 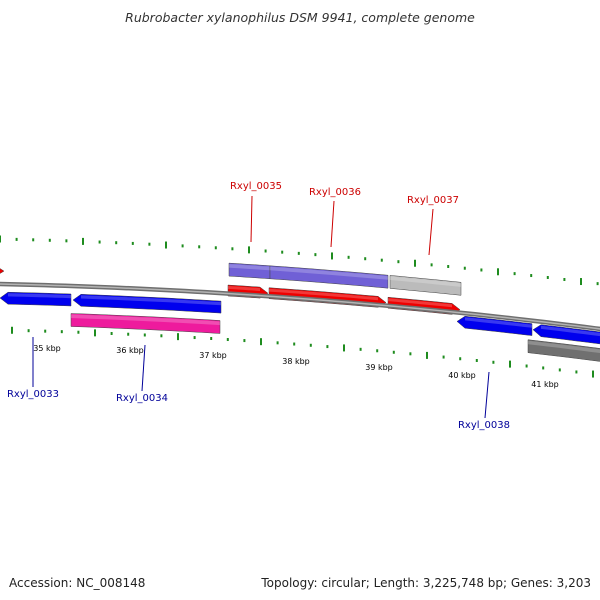 I want to click on partial-gene-arrow-left-edge, so click(x=2, y=271).